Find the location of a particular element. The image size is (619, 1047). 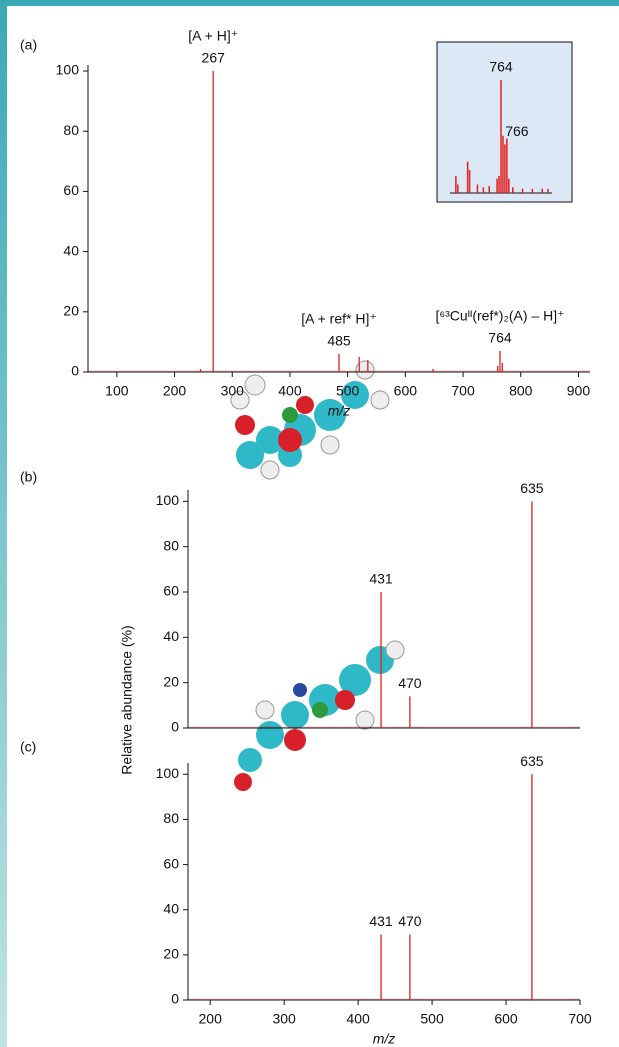

y-axis-label: Relative abundance (%) is located at coordinates (127, 699).